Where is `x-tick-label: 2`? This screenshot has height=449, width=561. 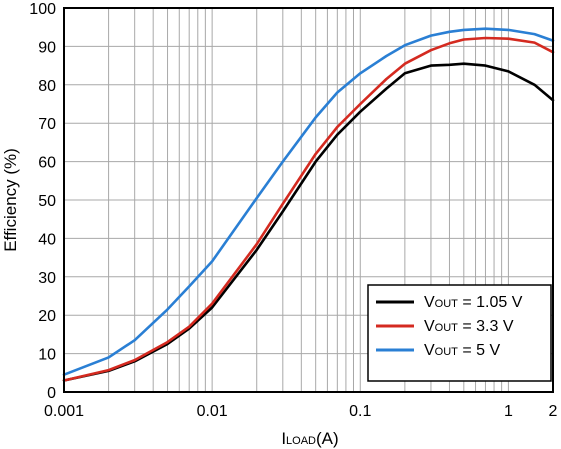
x-tick-label: 2 is located at coordinates (553, 411).